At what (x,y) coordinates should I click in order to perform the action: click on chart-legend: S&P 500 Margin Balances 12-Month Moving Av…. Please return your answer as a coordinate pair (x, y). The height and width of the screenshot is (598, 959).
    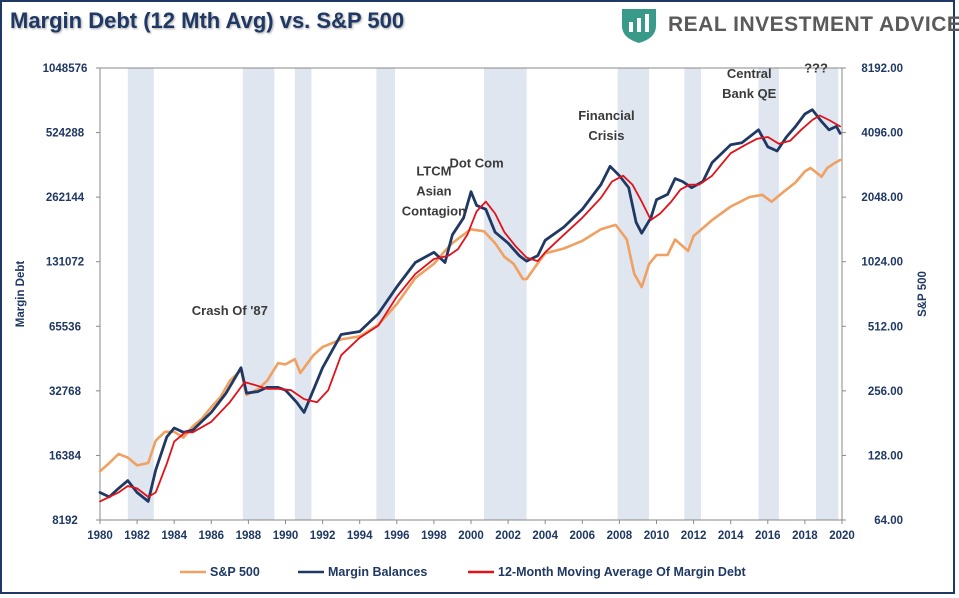
    Looking at the image, I should click on (463, 572).